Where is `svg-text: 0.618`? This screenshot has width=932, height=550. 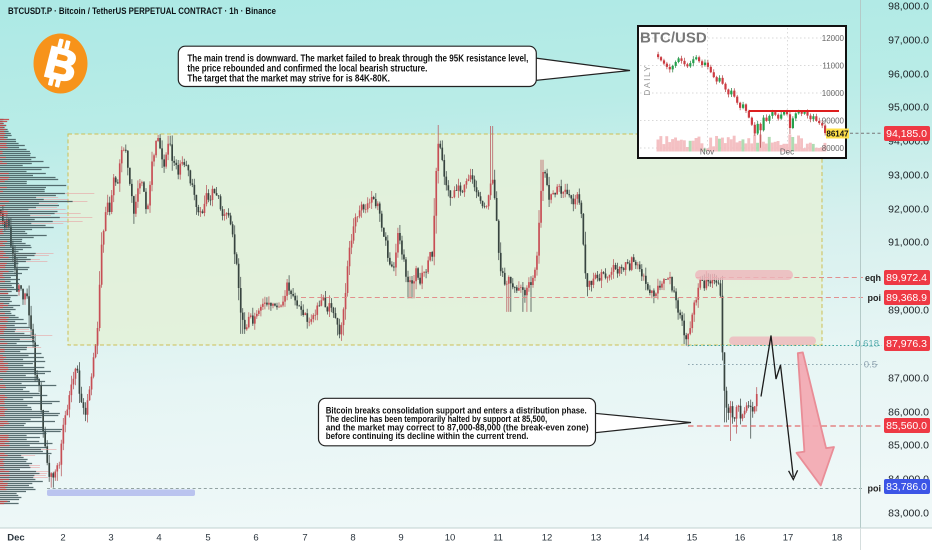
svg-text: 0.618 is located at coordinates (867, 344).